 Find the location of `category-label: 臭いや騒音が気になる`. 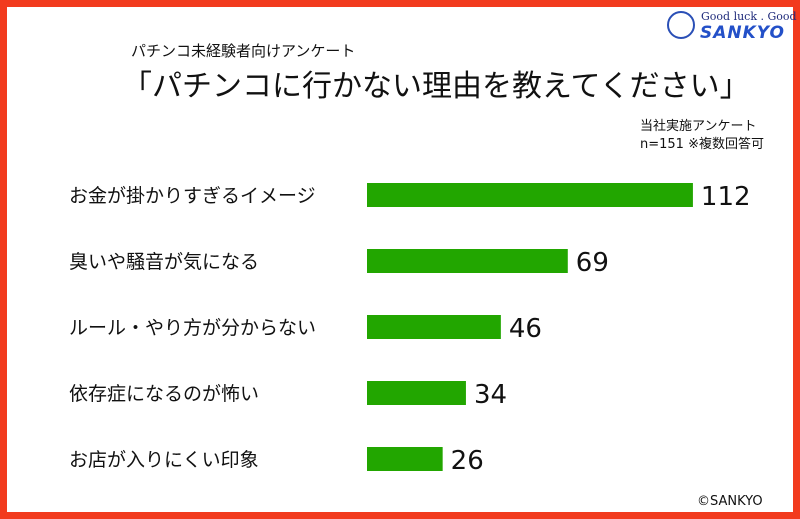

category-label: 臭いや騒音が気になる is located at coordinates (164, 262).